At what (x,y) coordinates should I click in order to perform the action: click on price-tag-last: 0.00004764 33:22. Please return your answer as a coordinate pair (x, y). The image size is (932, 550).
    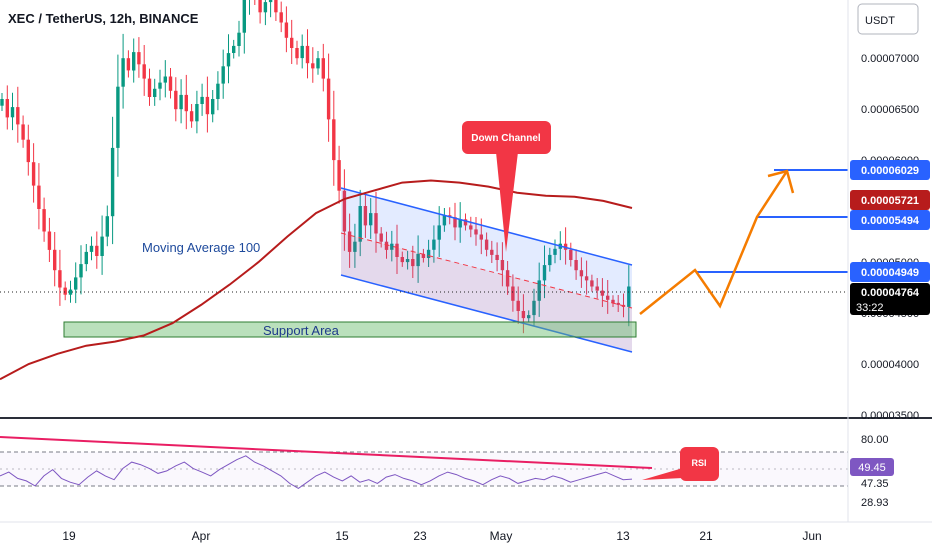
    Looking at the image, I should click on (890, 299).